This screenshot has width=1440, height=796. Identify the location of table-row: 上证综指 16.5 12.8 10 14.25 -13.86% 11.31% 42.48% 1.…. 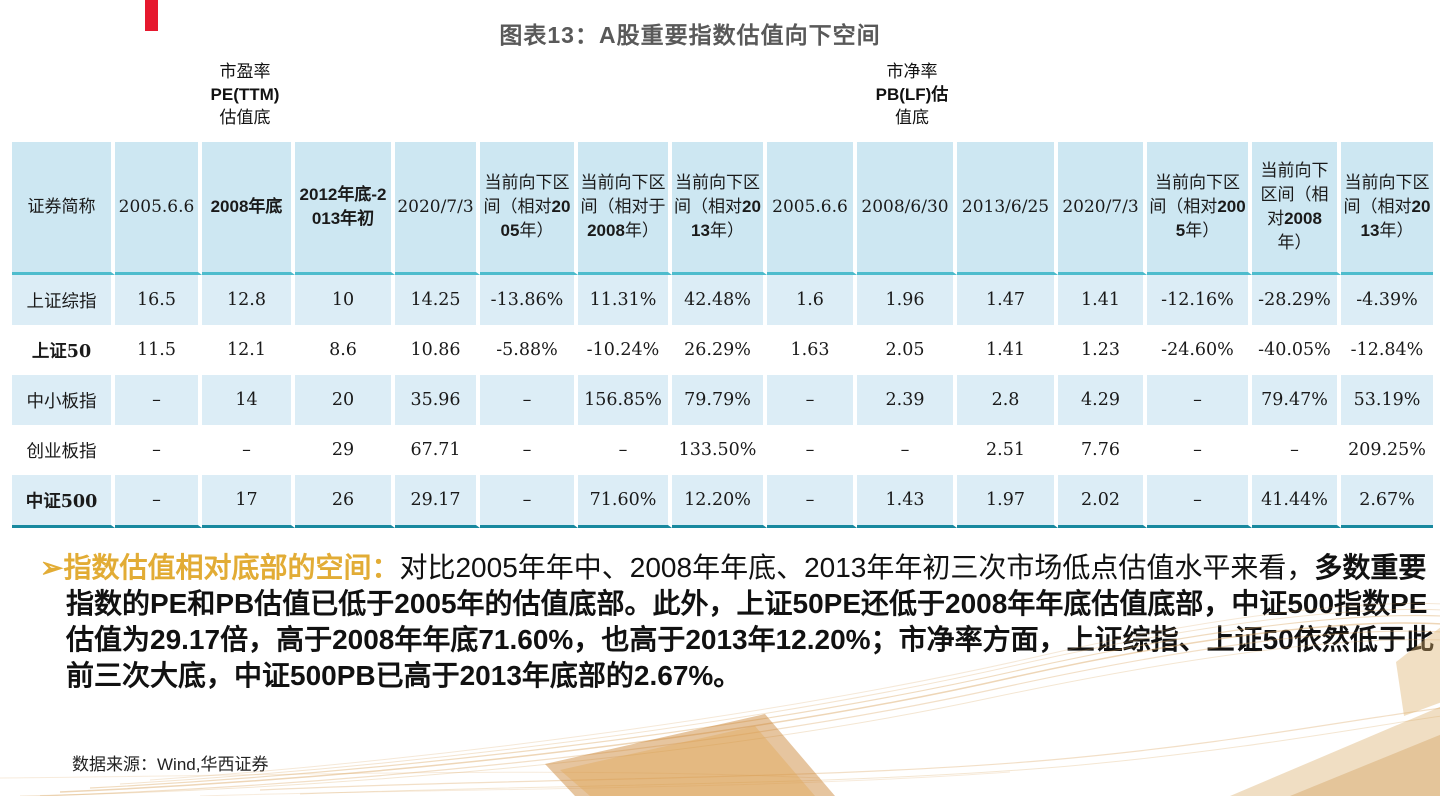
(722, 300).